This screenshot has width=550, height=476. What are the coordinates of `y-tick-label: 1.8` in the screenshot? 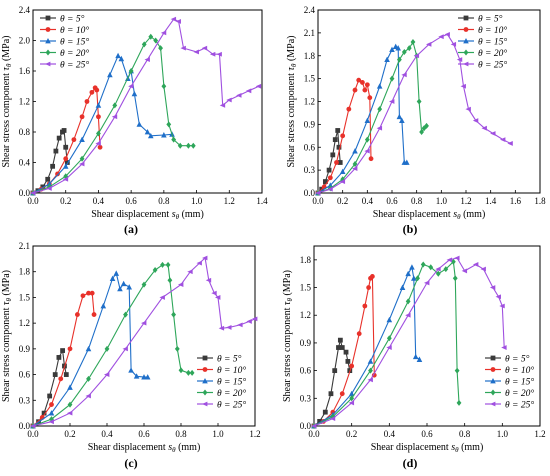 It's located at (306, 260).